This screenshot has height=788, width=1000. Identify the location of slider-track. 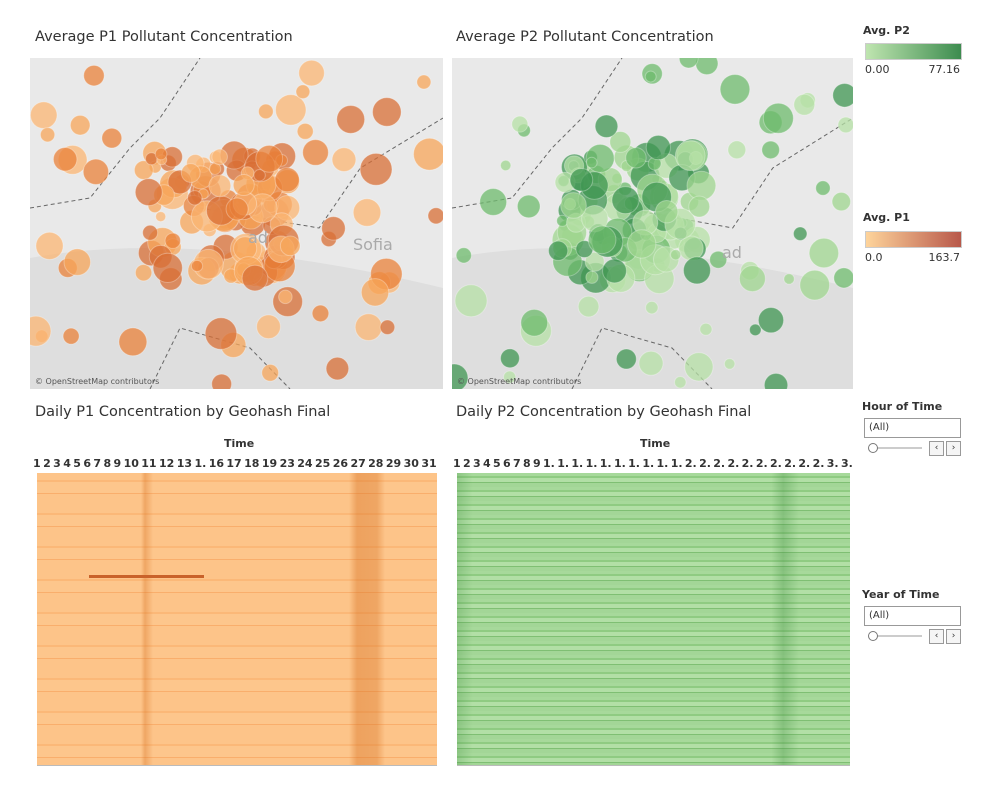
(896, 636).